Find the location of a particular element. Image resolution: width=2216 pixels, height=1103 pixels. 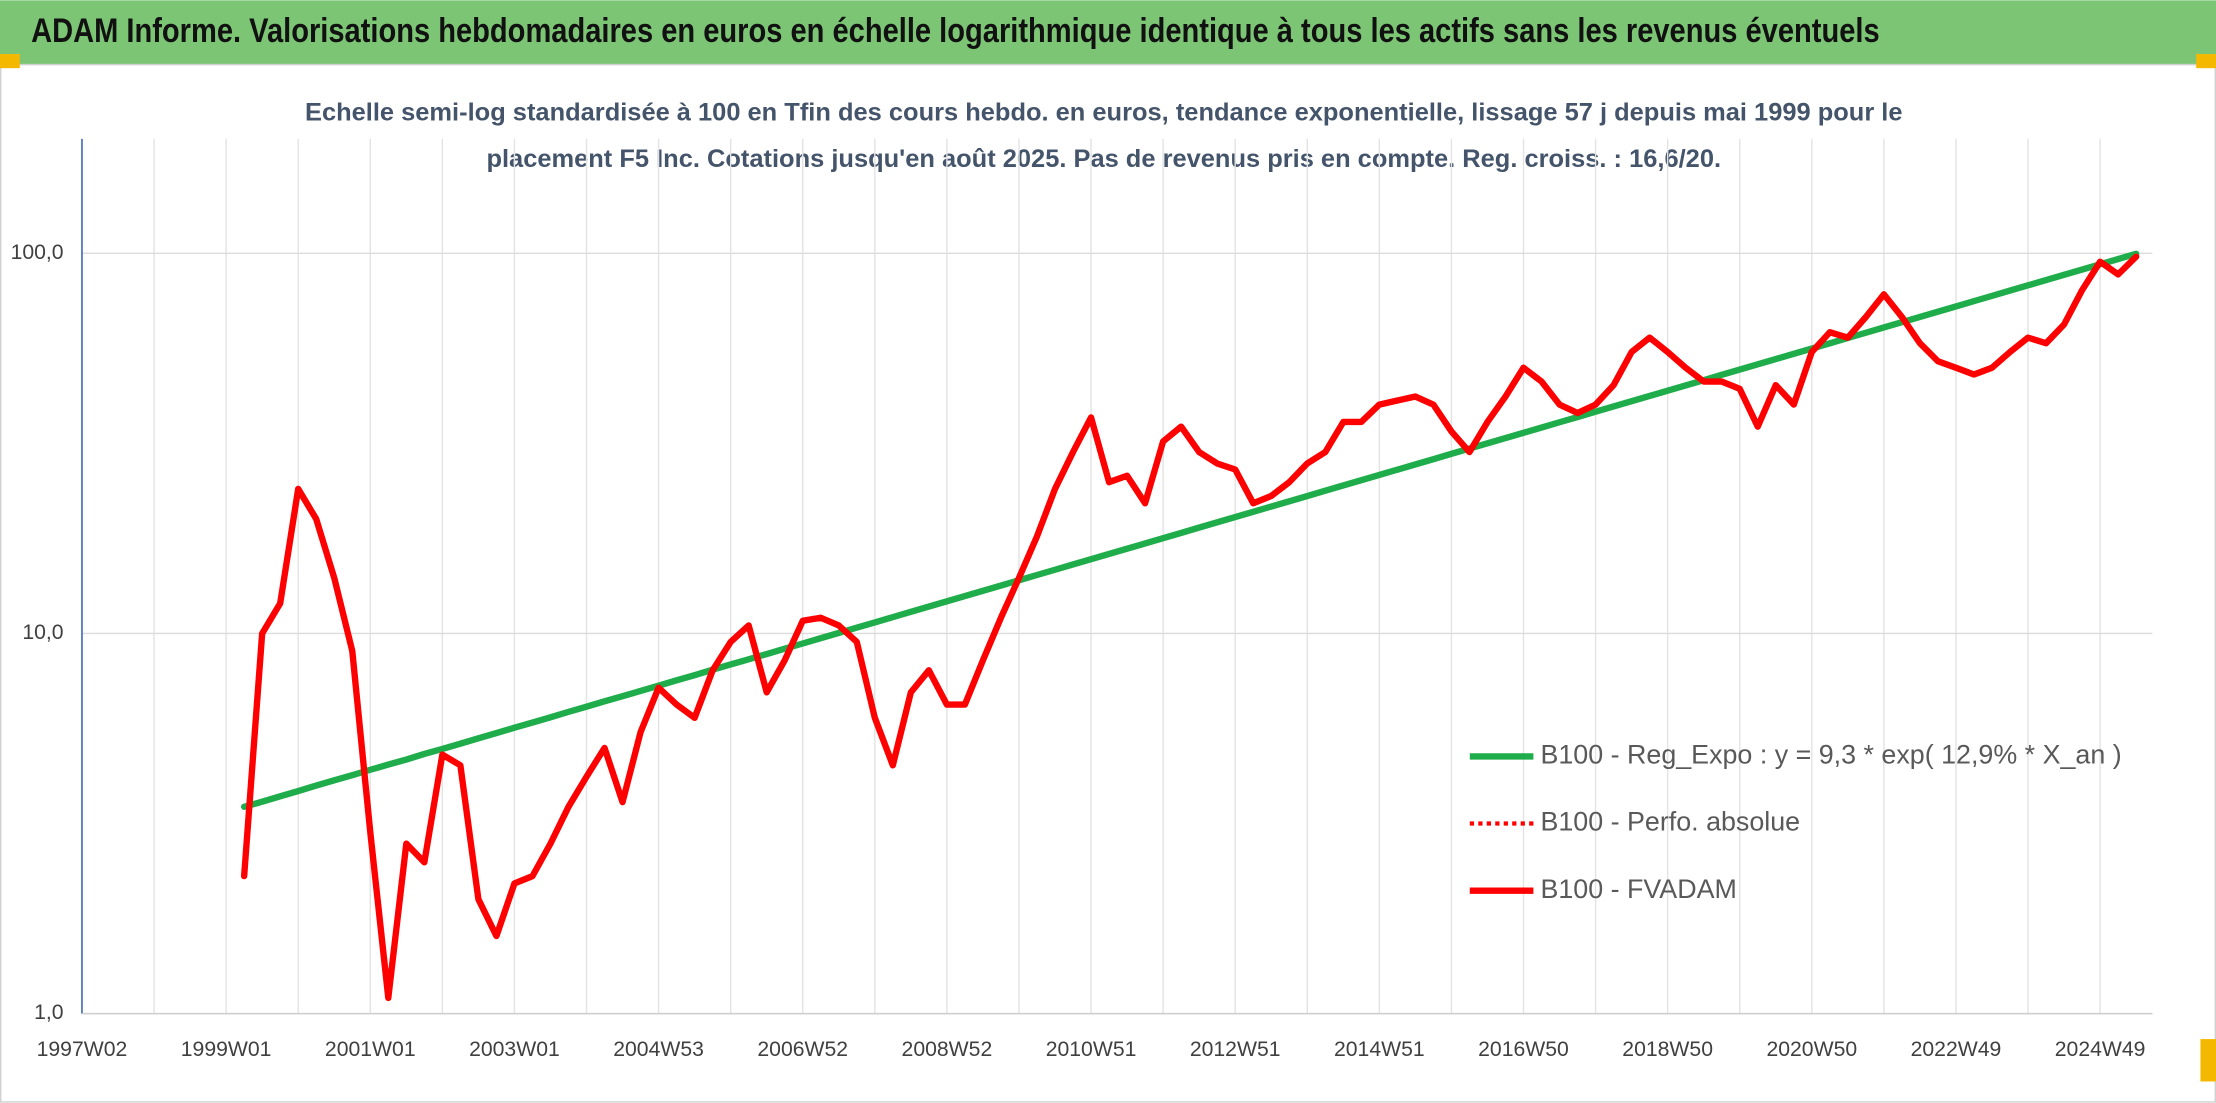

legend-label: B100 - FVADAM is located at coordinates (1638, 889).